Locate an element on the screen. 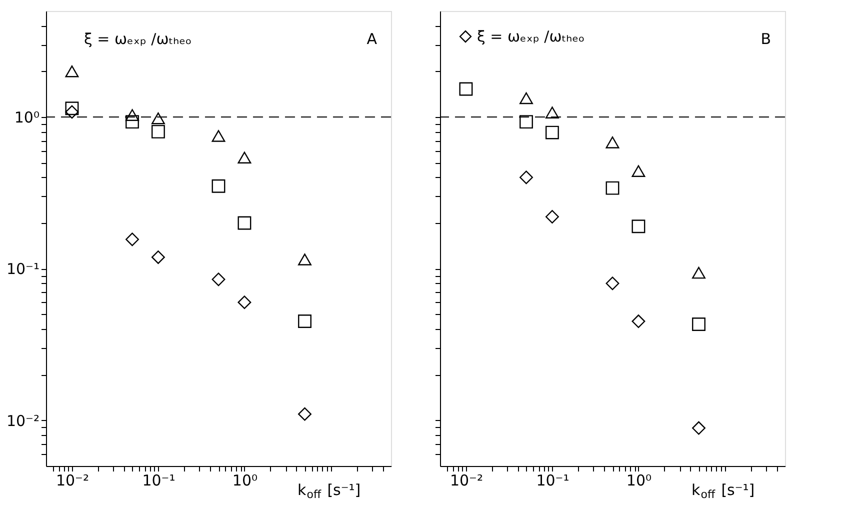 Image resolution: width=851 pixels, height=506 pixels. y-tick-label: 10⁻¹ is located at coordinates (23, 269).